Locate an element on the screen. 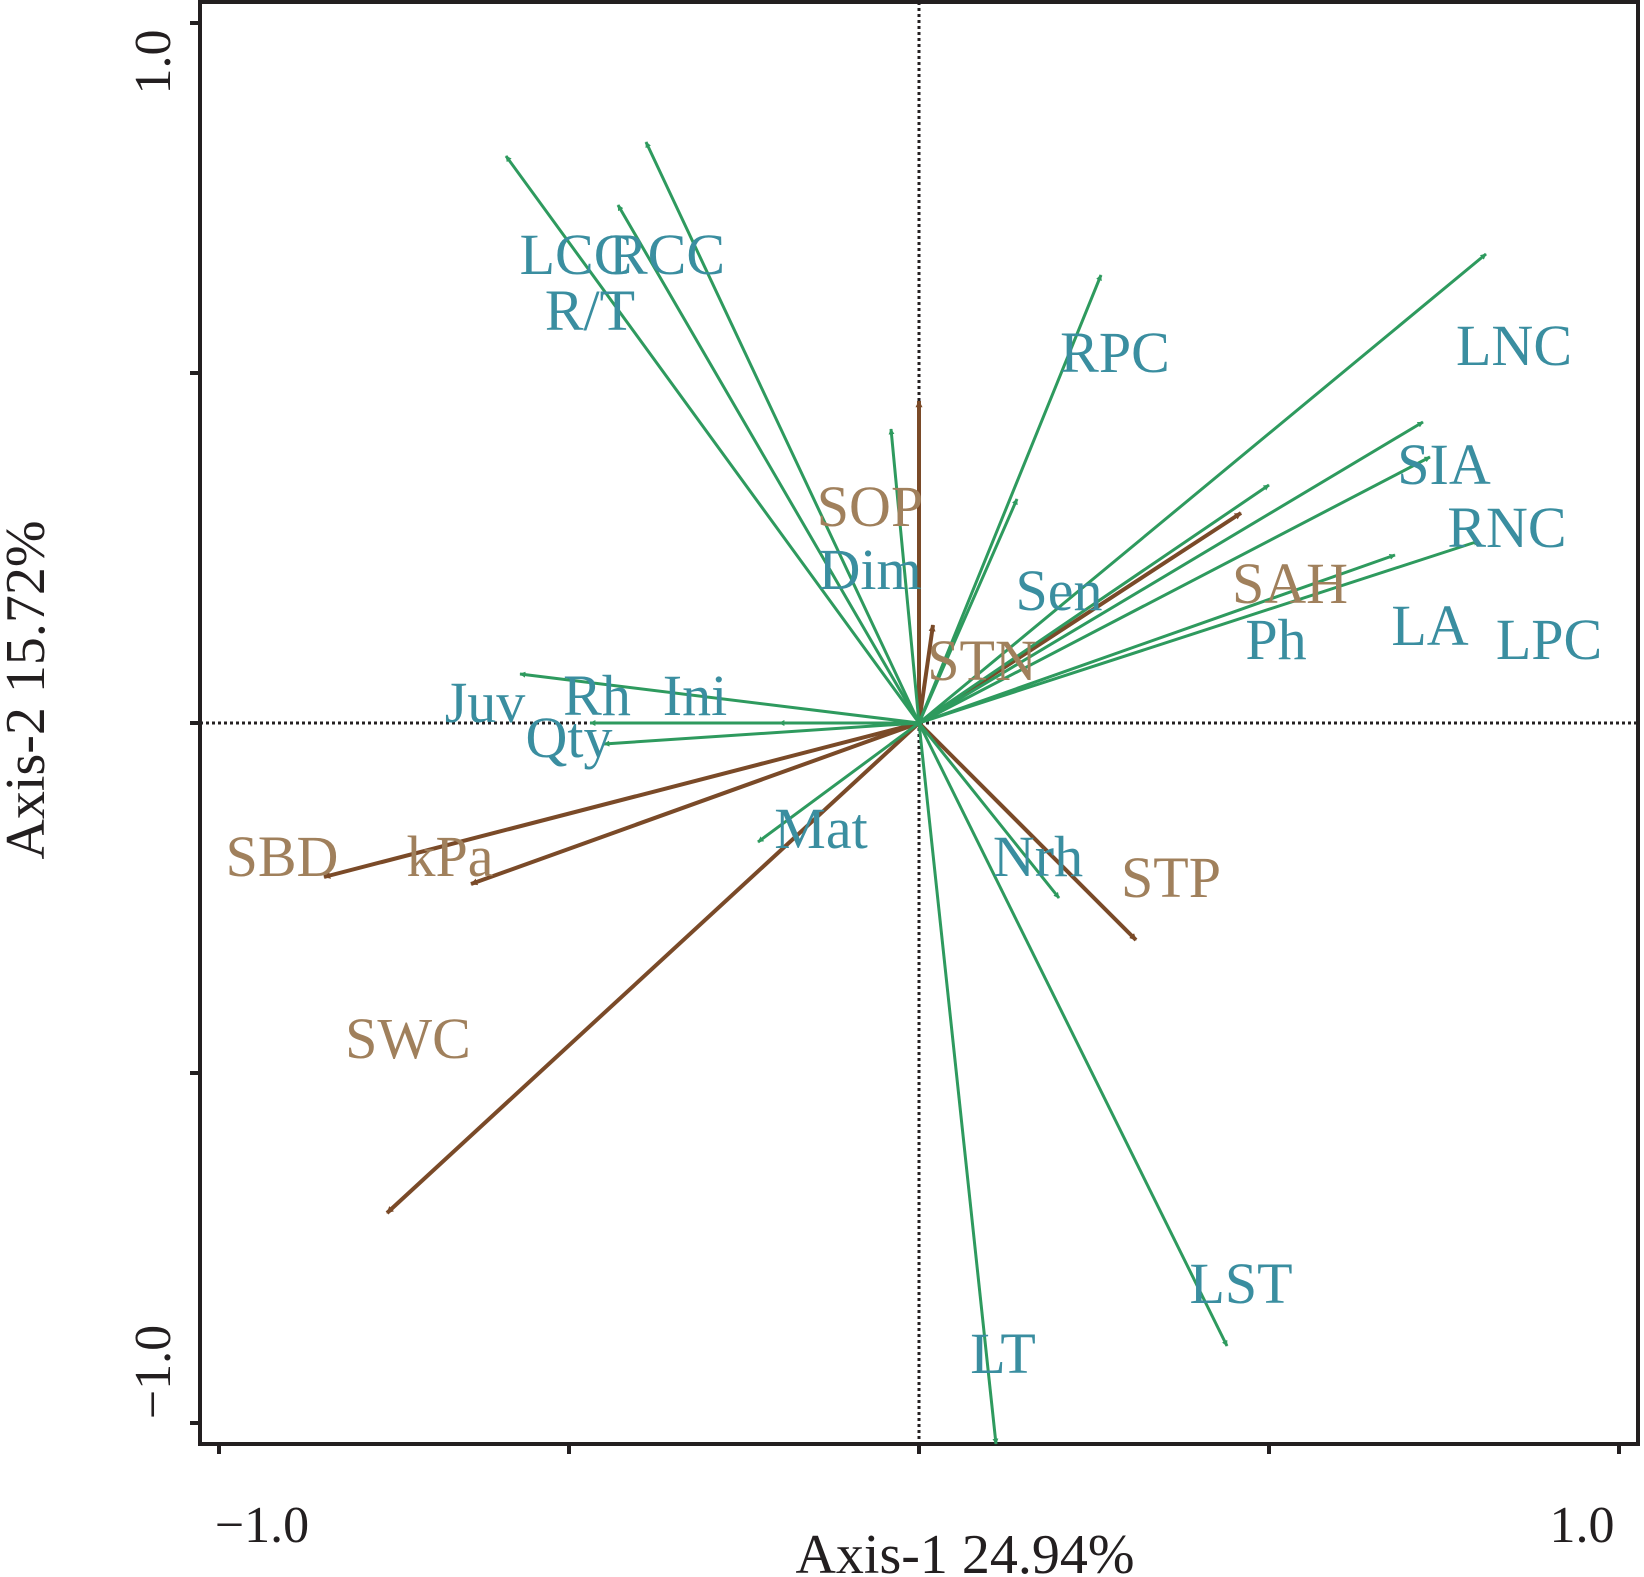 The height and width of the screenshot is (1577, 1644). environment-label-sbd: SBD is located at coordinates (282, 856).